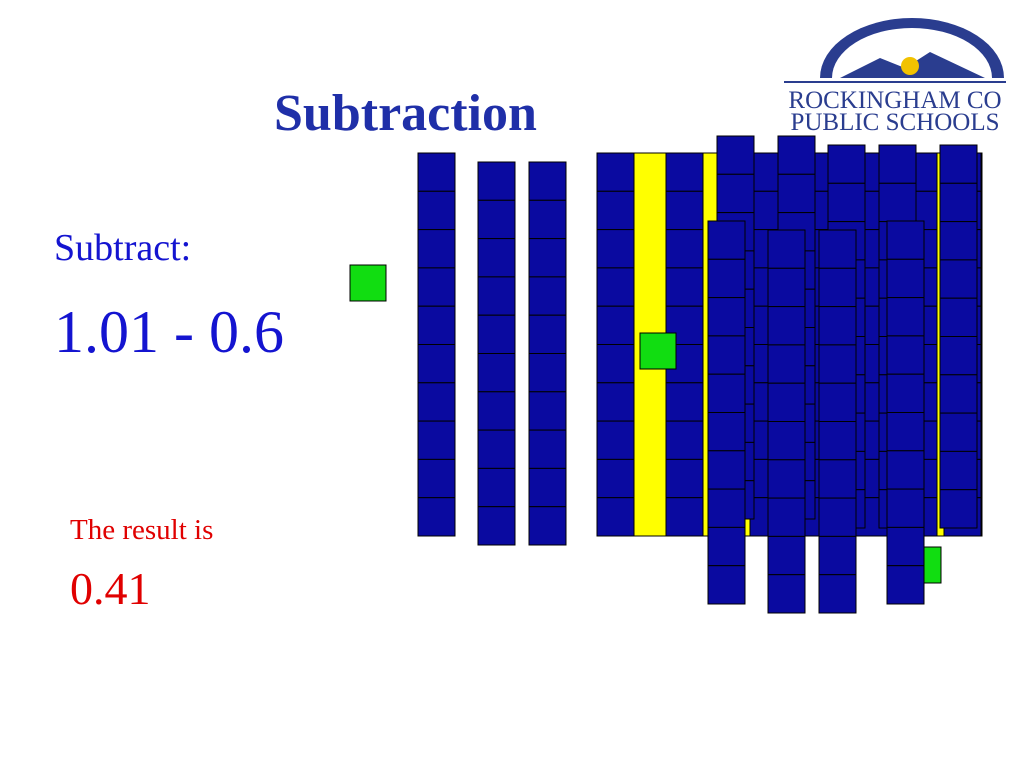 This screenshot has width=1024, height=768. Describe the element at coordinates (894, 122) in the screenshot. I see `logo-line2: PUBLIC SCHOOLS` at that location.